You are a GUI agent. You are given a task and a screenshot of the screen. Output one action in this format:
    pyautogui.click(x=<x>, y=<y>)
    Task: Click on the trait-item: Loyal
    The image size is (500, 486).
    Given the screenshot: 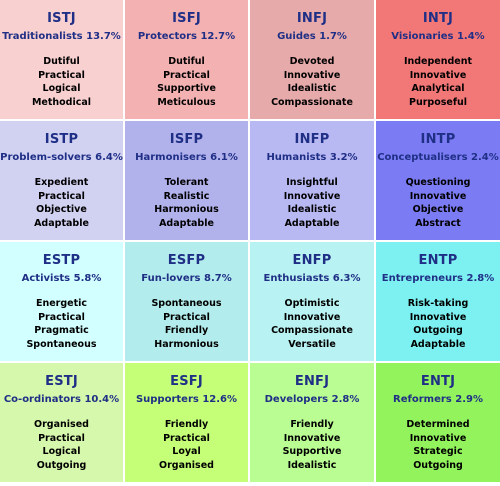 What is the action you would take?
    pyautogui.click(x=186, y=451)
    